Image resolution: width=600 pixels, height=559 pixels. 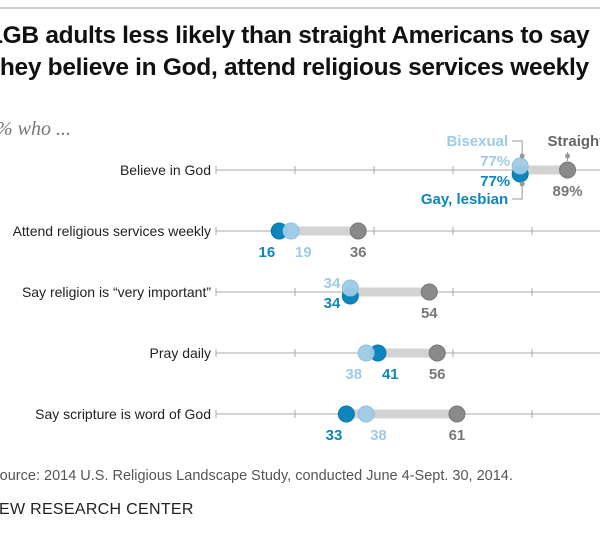 What do you see at coordinates (112, 231) in the screenshot?
I see `category-label: Attend religious services weekly` at bounding box center [112, 231].